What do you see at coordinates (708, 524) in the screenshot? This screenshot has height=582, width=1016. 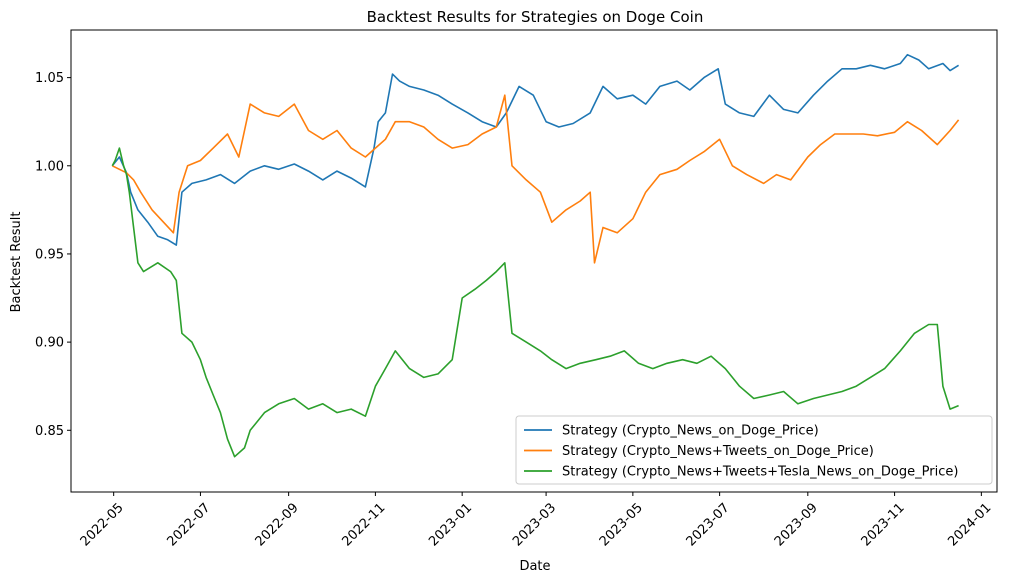 I see `x-tick-label: 2023-07` at bounding box center [708, 524].